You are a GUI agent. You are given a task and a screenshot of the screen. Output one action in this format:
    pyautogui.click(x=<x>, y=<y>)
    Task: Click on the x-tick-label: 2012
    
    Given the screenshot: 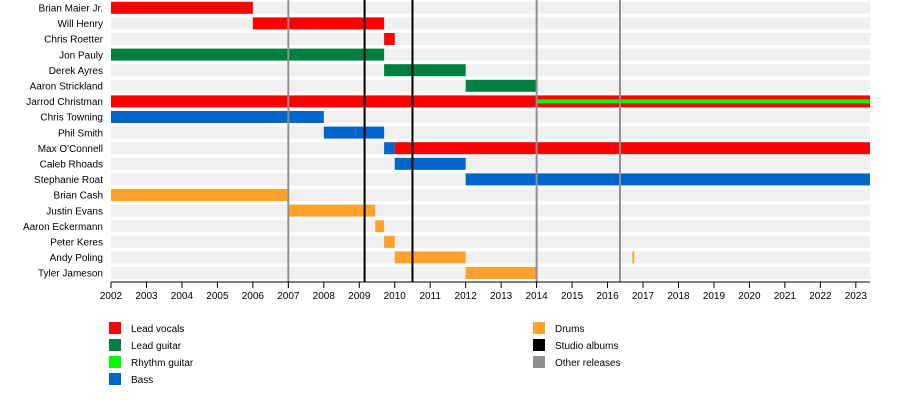 What is the action you would take?
    pyautogui.click(x=466, y=296)
    